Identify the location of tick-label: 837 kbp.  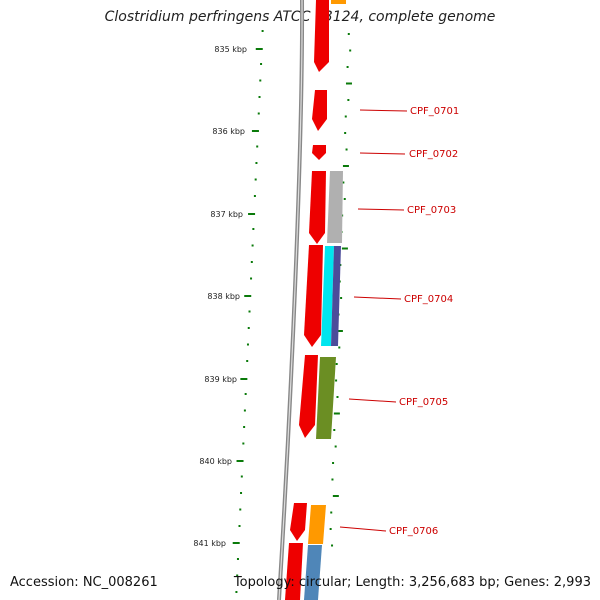
(226, 214).